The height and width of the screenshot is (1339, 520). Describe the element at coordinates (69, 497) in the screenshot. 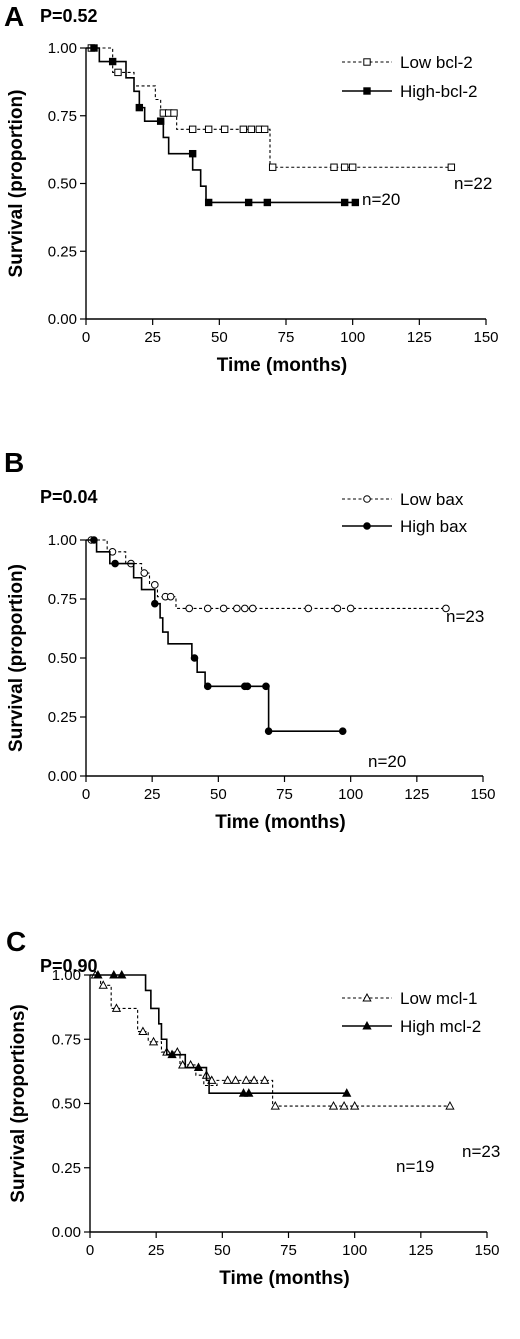

I see `p-value-label: P=0.04` at that location.